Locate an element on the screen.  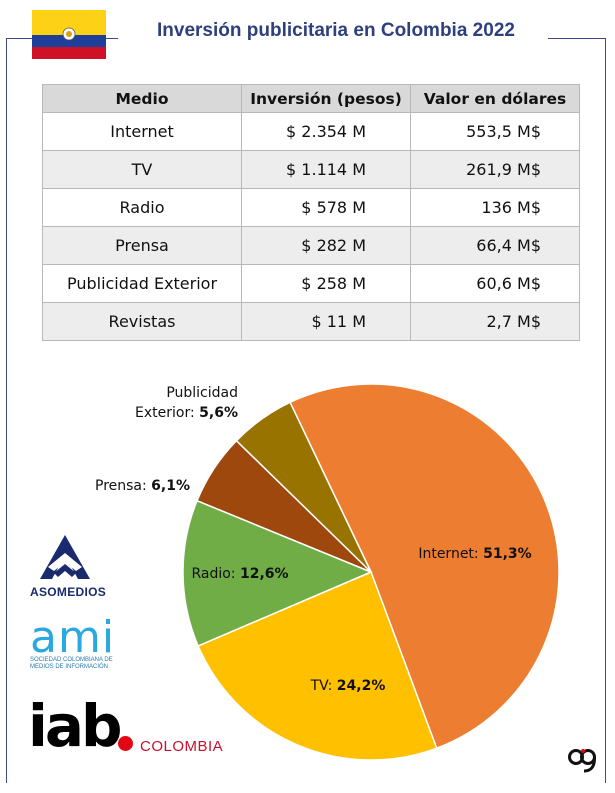
header-medio: Medio is located at coordinates (142, 98).